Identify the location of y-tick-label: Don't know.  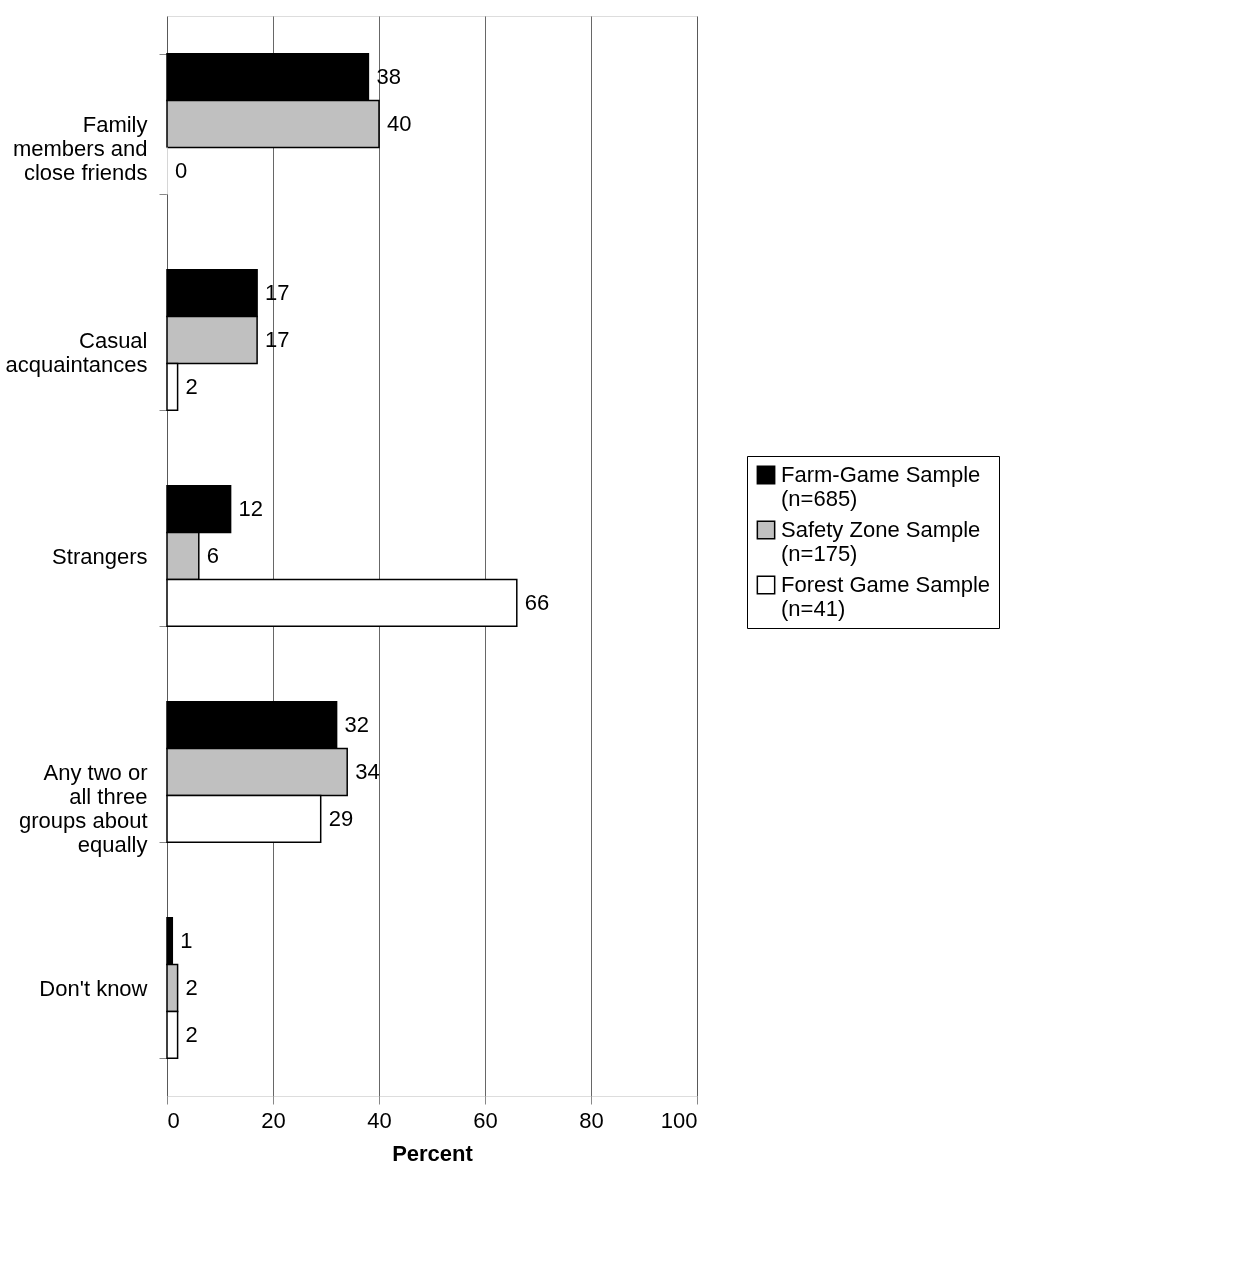
(93, 988).